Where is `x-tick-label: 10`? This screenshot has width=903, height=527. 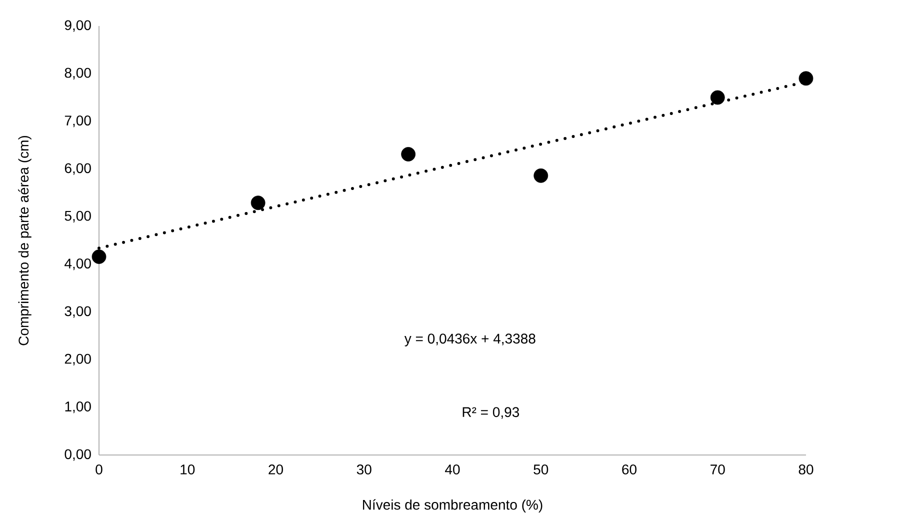
x-tick-label: 10 is located at coordinates (187, 469).